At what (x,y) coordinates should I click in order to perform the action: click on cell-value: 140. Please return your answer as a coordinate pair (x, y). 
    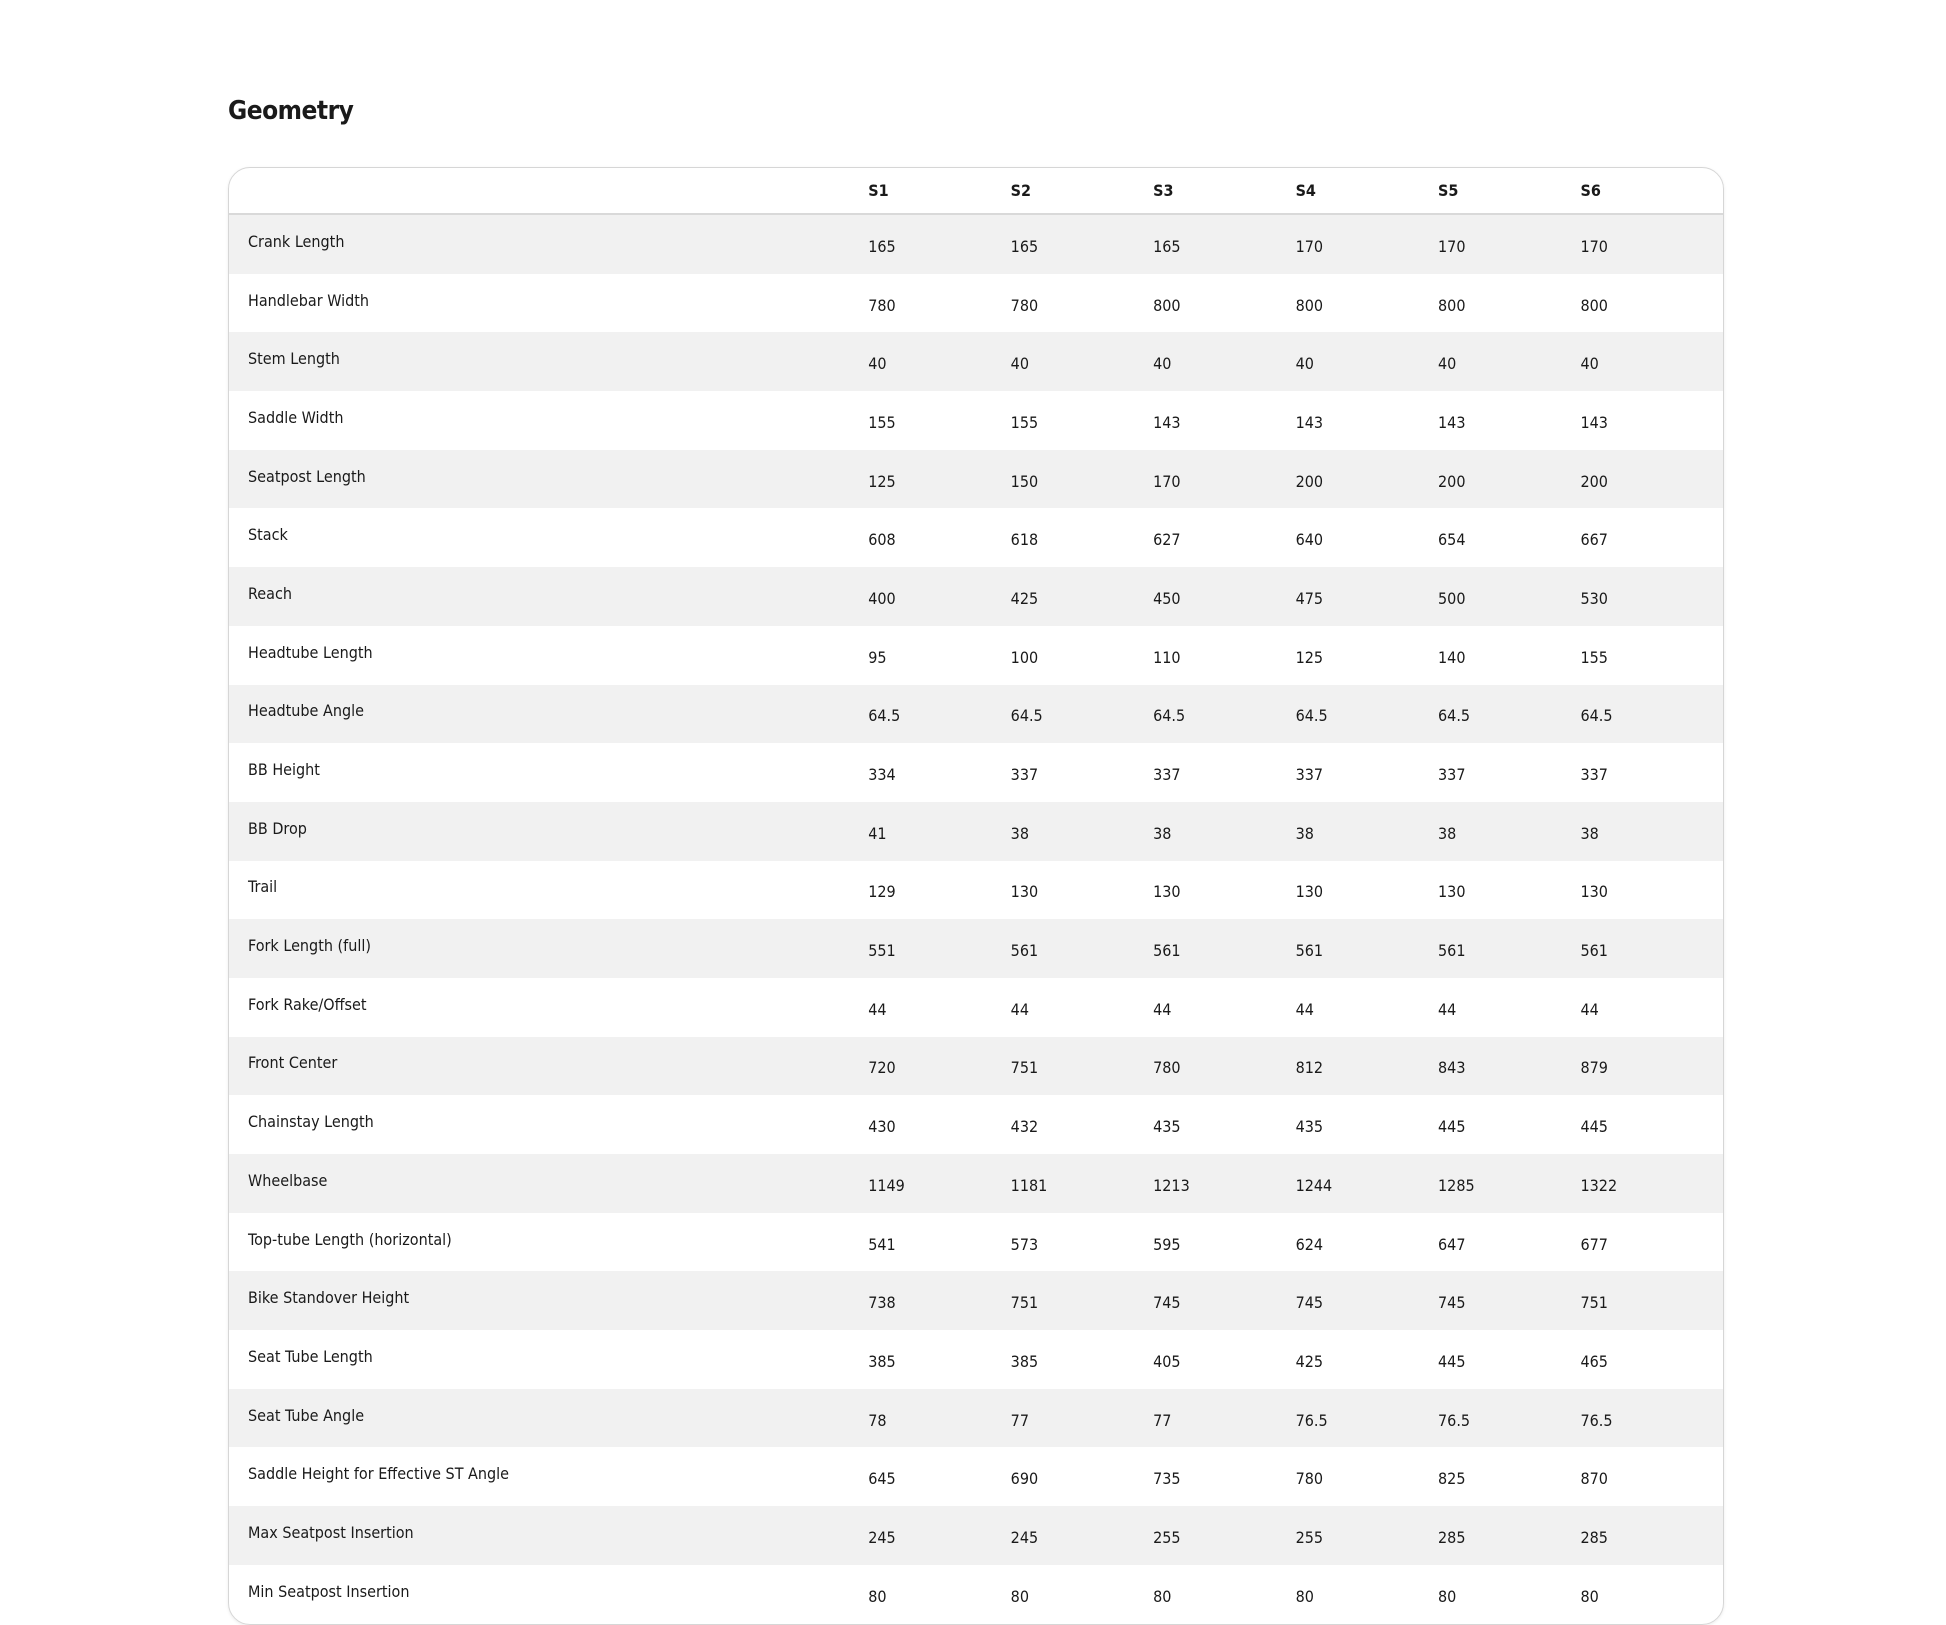
    Looking at the image, I should click on (1452, 657).